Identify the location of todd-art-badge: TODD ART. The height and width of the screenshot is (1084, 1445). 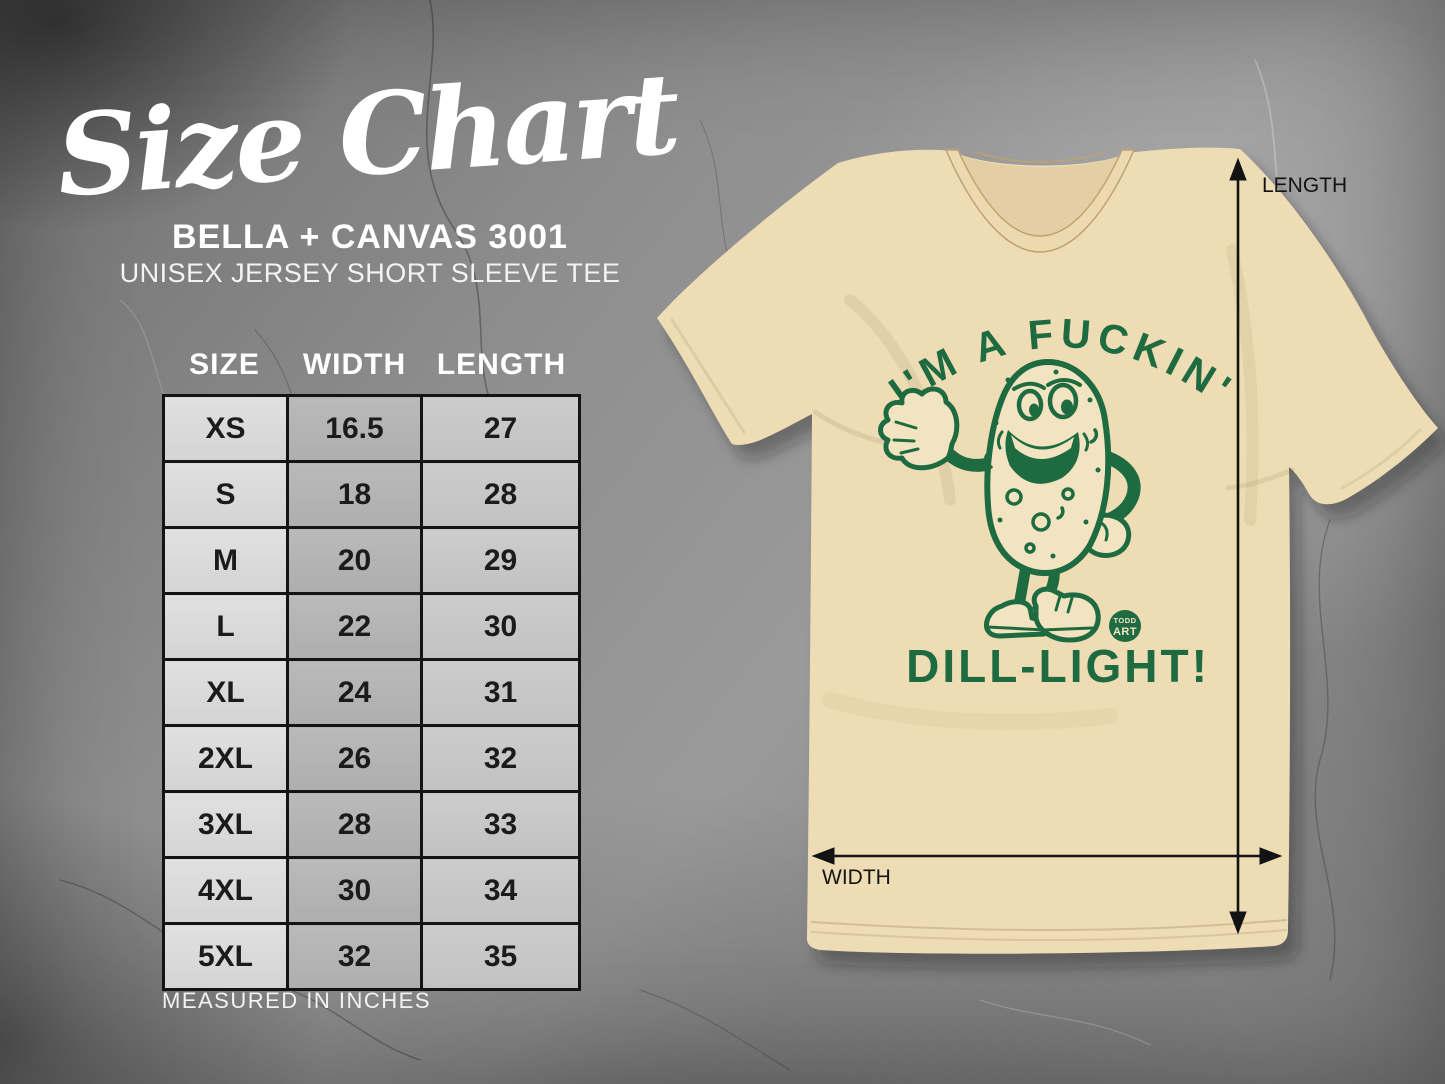
(1125, 626).